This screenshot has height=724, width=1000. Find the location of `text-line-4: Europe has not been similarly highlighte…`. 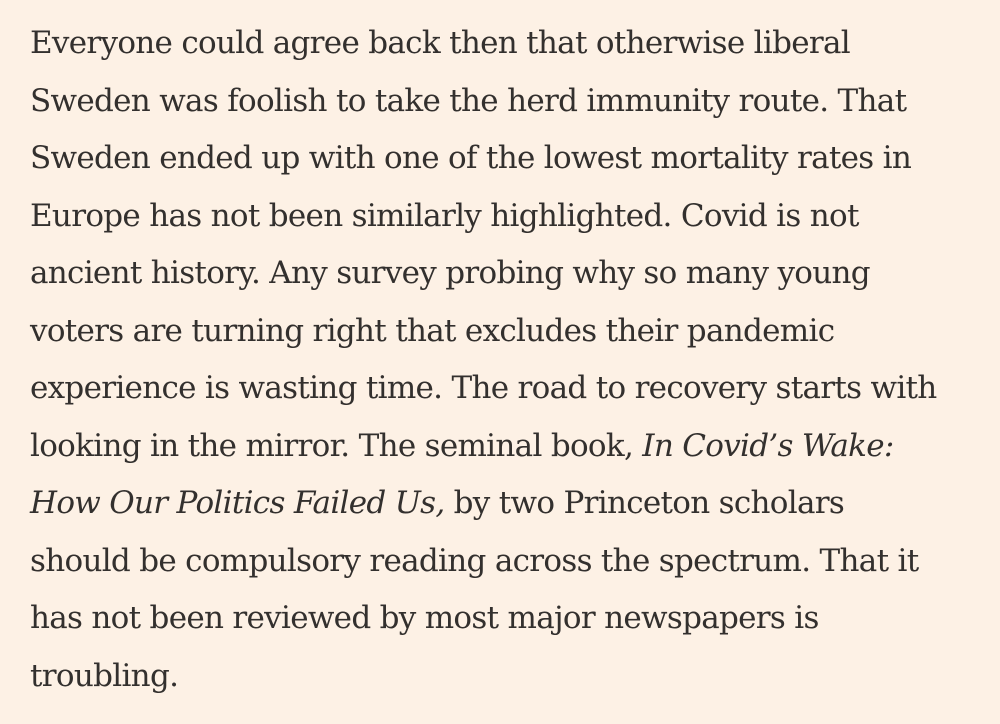

text-line-4: Europe has not been similarly highlighte… is located at coordinates (444, 215).